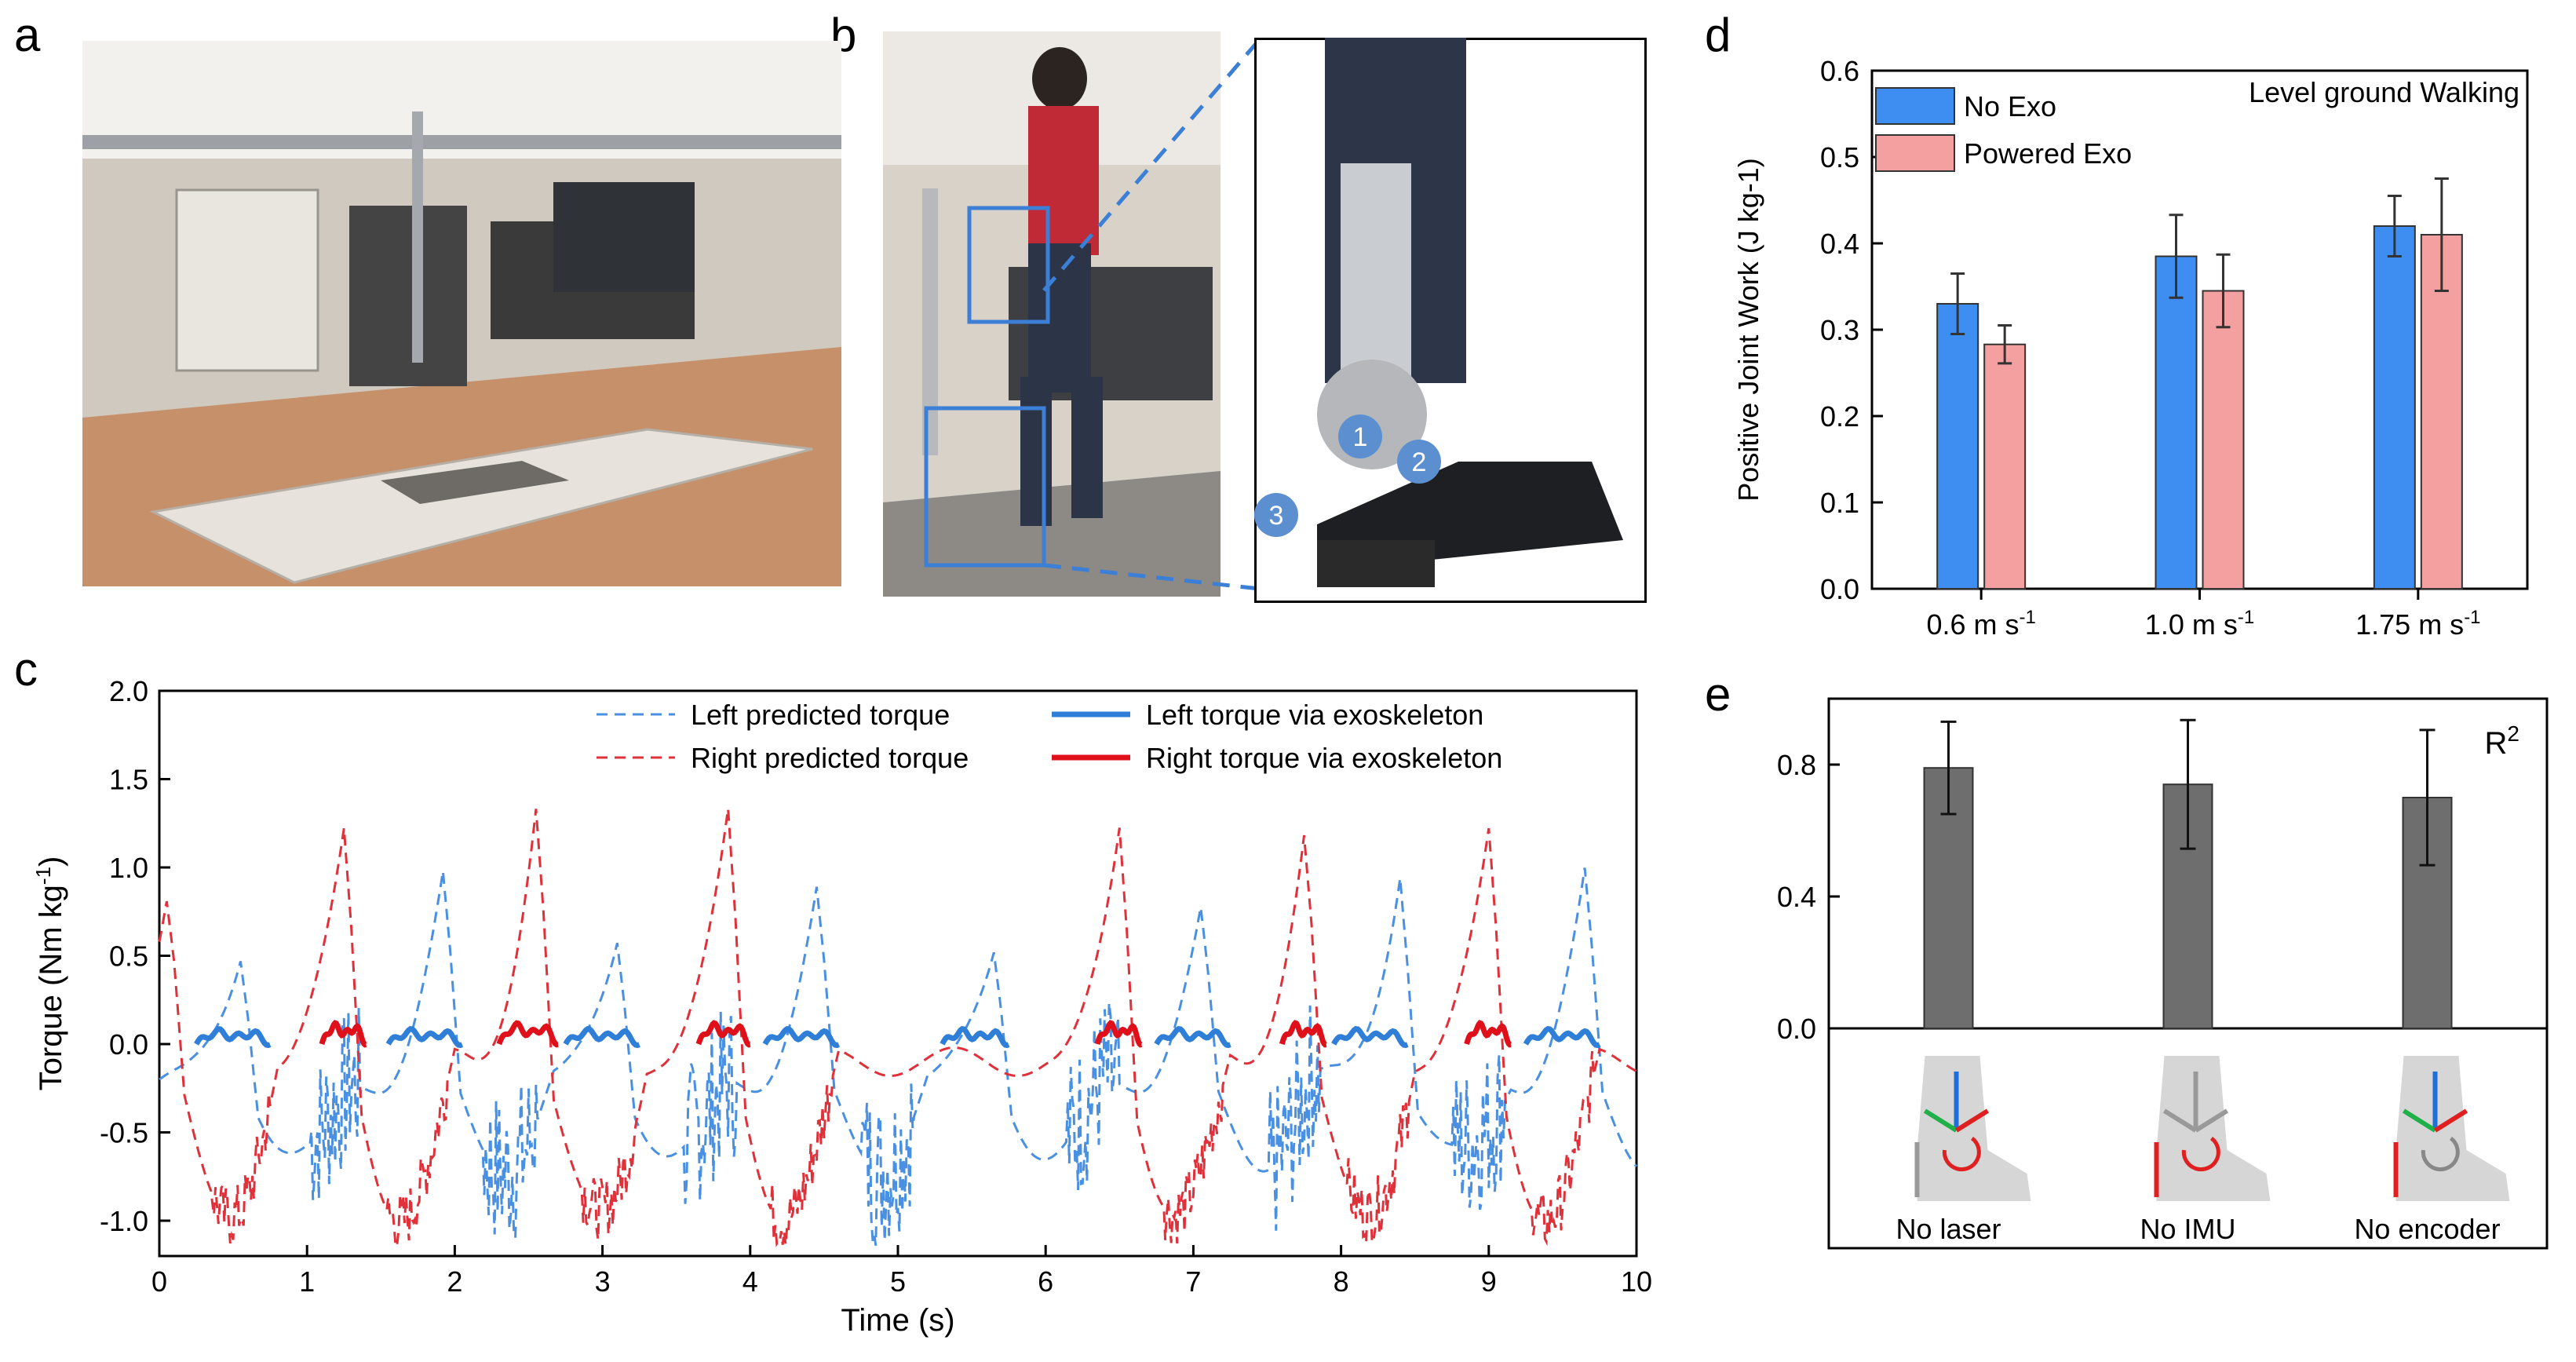 This screenshot has width=2576, height=1362. Describe the element at coordinates (307, 1281) in the screenshot. I see `x-tick-label: 1` at that location.